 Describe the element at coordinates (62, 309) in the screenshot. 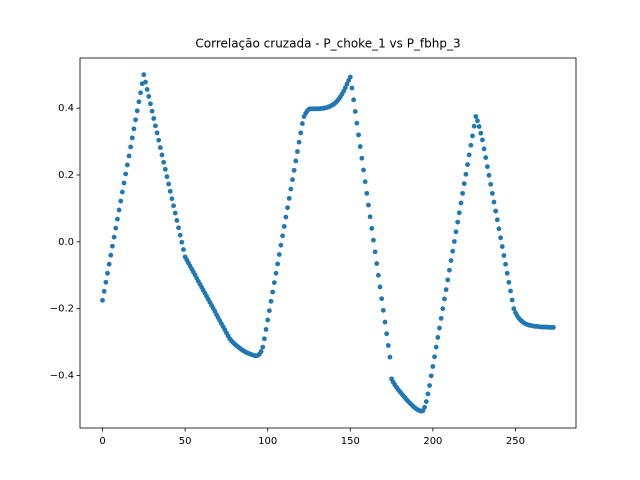

I see `y-tick-label: −0.2` at that location.